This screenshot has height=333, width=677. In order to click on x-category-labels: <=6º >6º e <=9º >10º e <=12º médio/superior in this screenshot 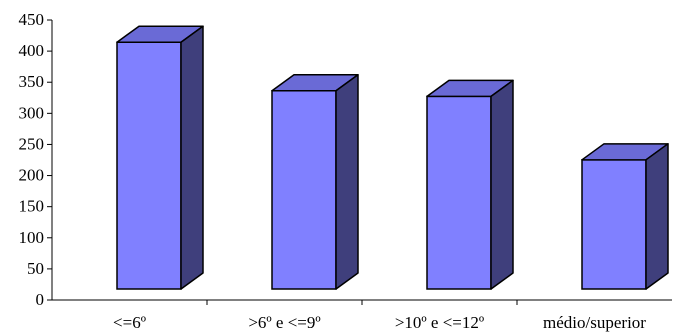, I will do `click(379, 322)`.